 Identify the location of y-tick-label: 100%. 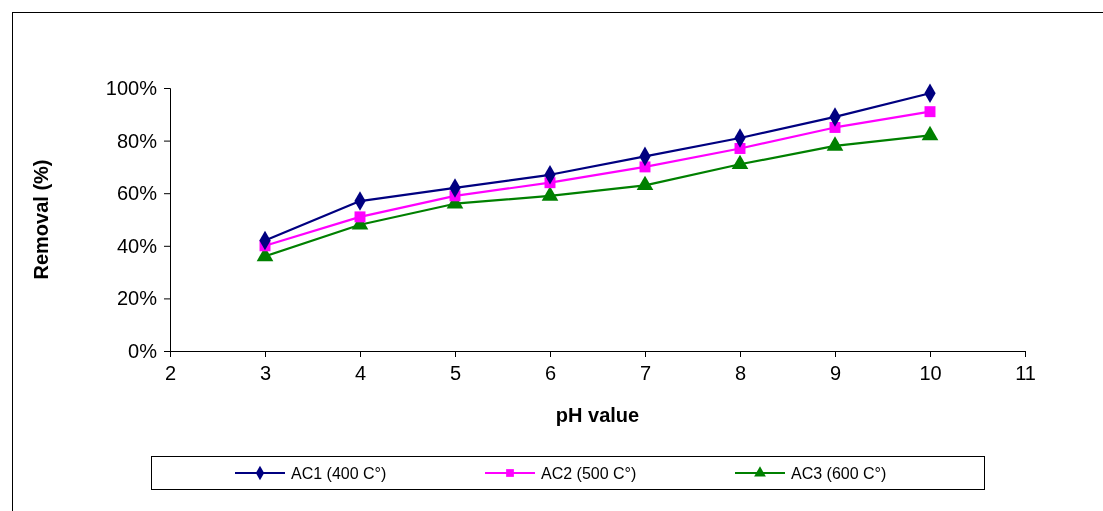
(131, 87).